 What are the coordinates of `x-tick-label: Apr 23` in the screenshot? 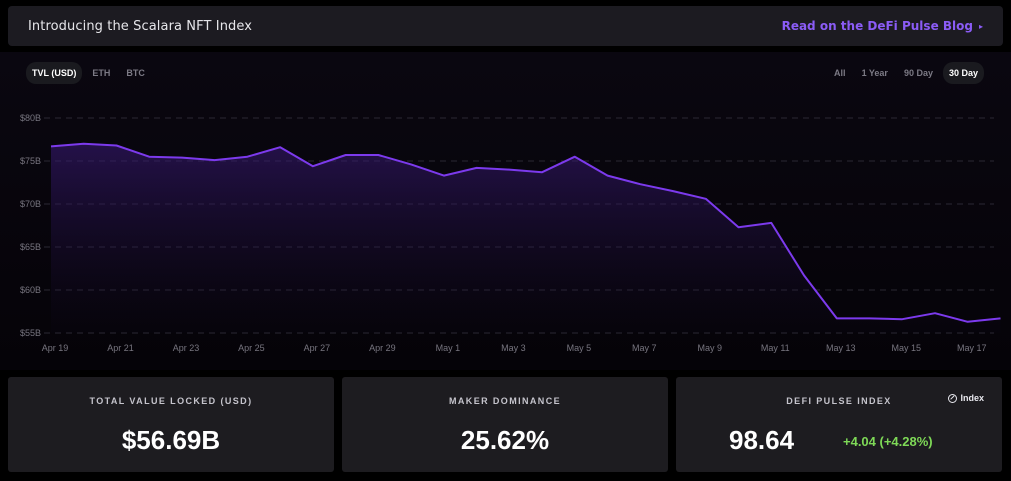 It's located at (186, 348).